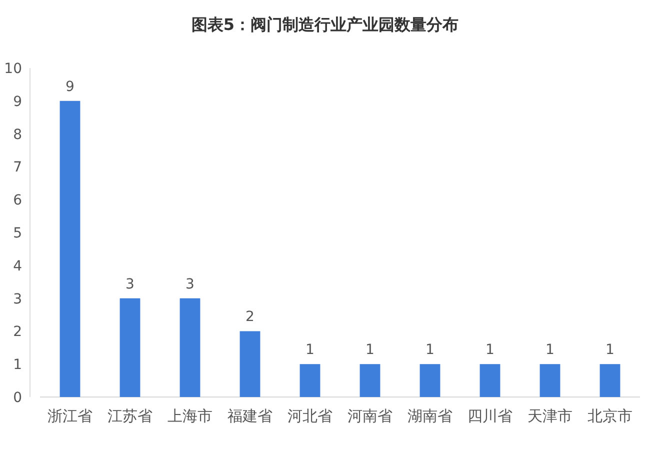 Image resolution: width=650 pixels, height=469 pixels. What do you see at coordinates (550, 416) in the screenshot?
I see `x-tick-label: 天津市` at bounding box center [550, 416].